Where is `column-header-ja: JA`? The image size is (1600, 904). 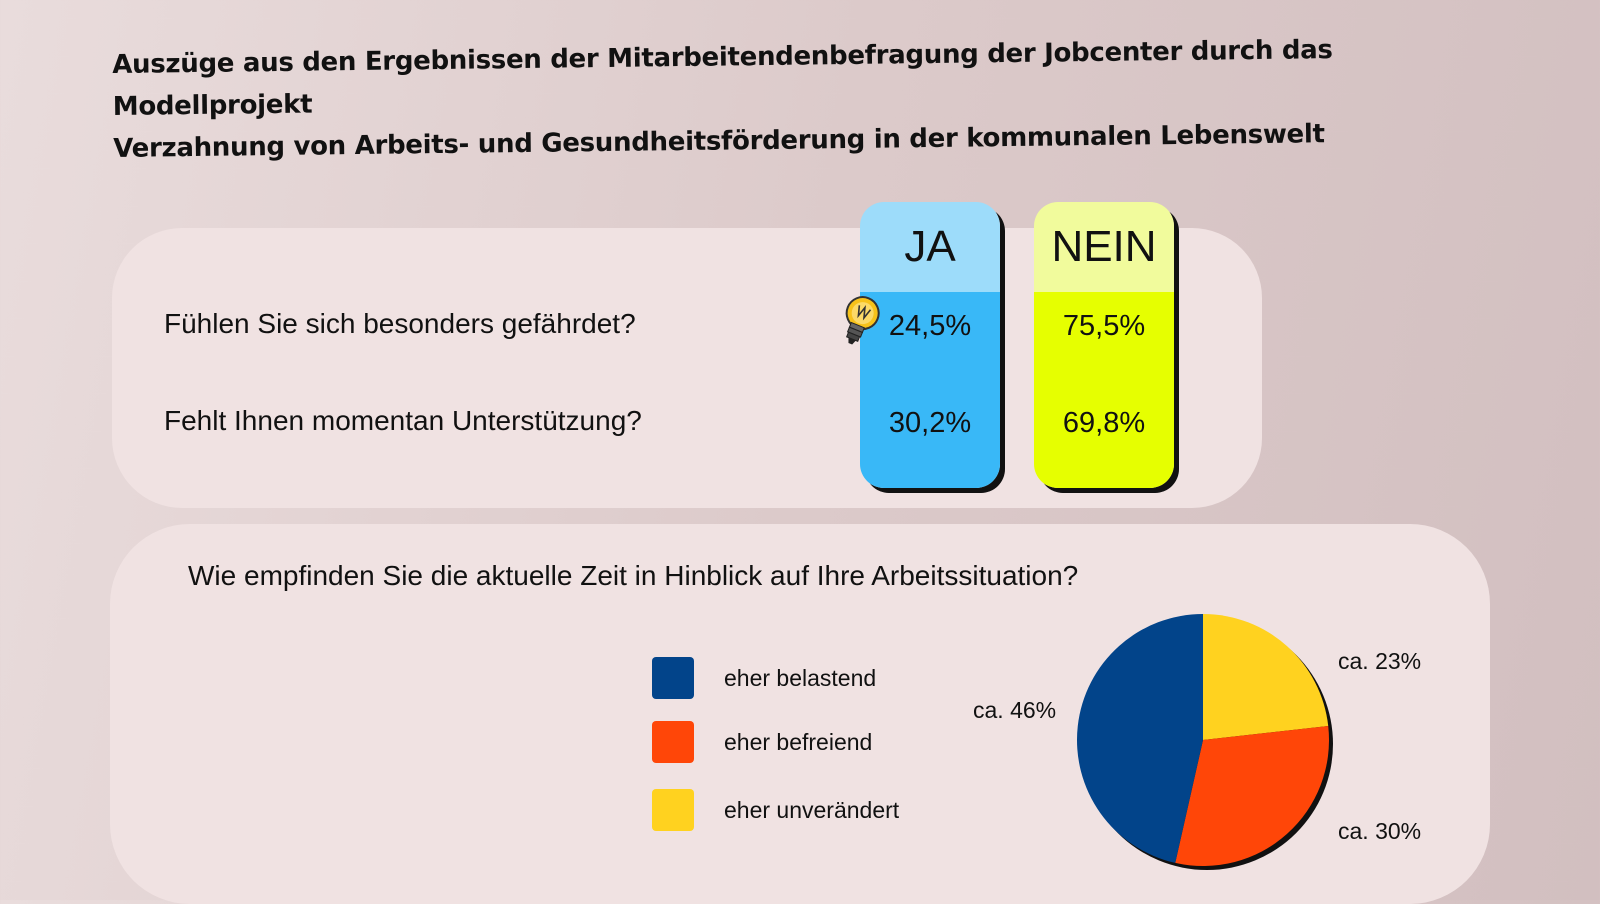 column-header-ja: JA is located at coordinates (930, 247).